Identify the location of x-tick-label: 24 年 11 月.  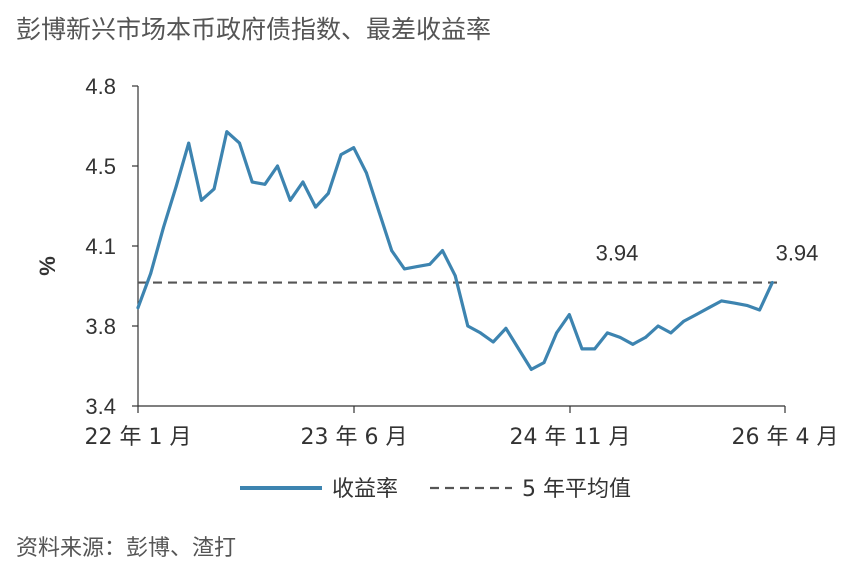
(570, 437).